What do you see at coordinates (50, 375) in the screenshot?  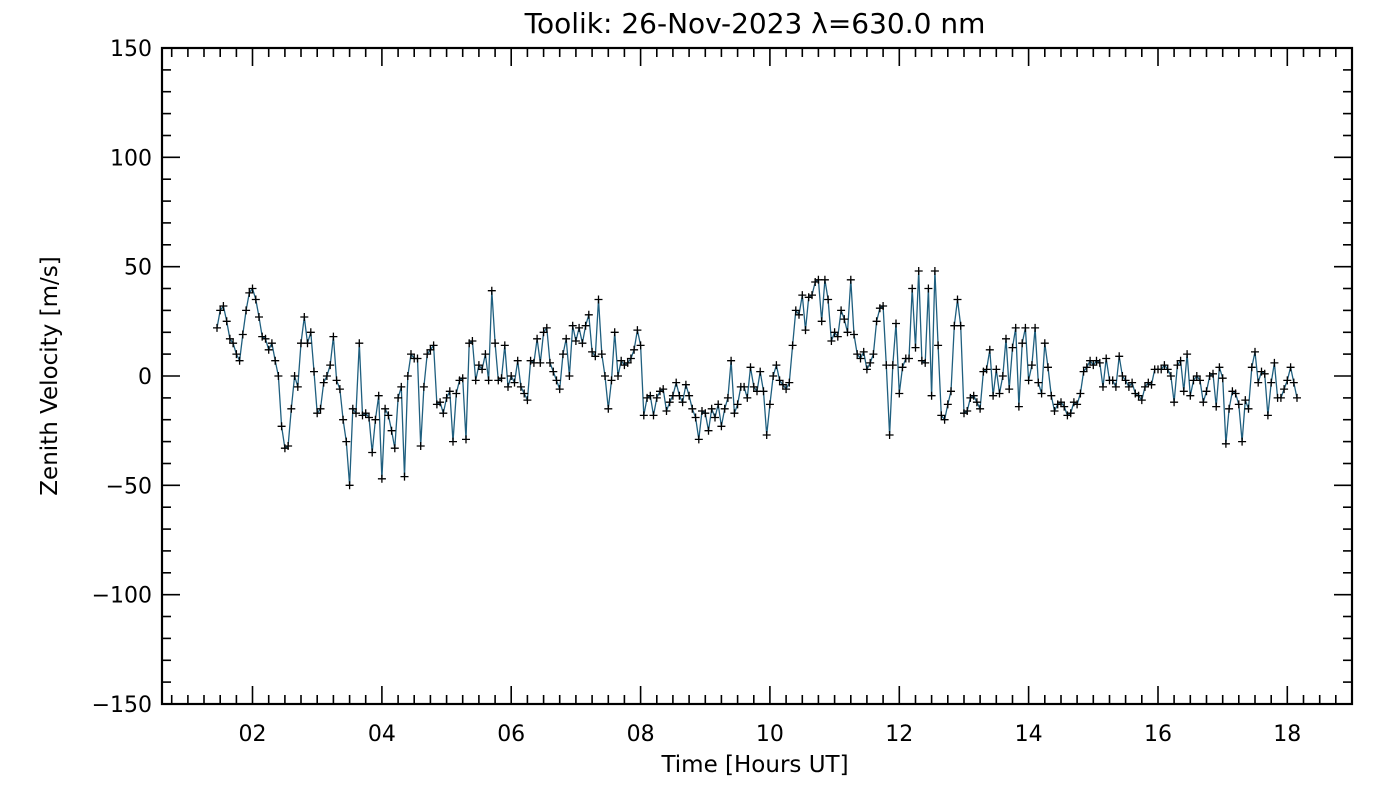 I see `y-axis-title: Zenith Velocity [m/s]` at bounding box center [50, 375].